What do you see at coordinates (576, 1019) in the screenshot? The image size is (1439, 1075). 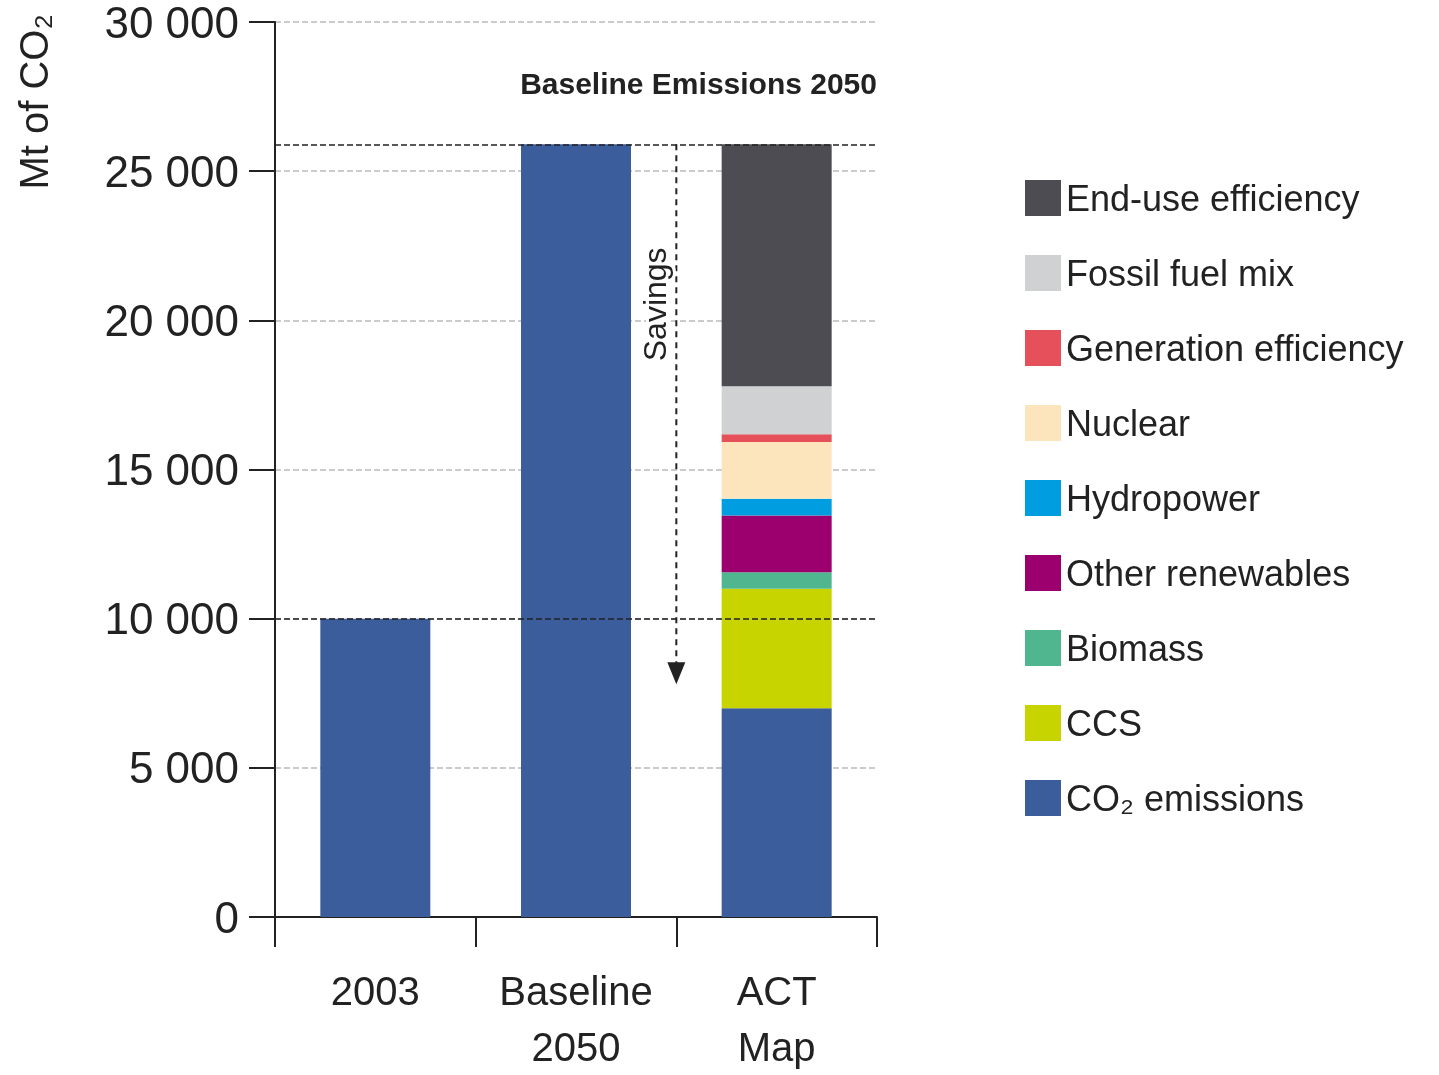 I see `x-tick-label: Baseline 2050` at bounding box center [576, 1019].